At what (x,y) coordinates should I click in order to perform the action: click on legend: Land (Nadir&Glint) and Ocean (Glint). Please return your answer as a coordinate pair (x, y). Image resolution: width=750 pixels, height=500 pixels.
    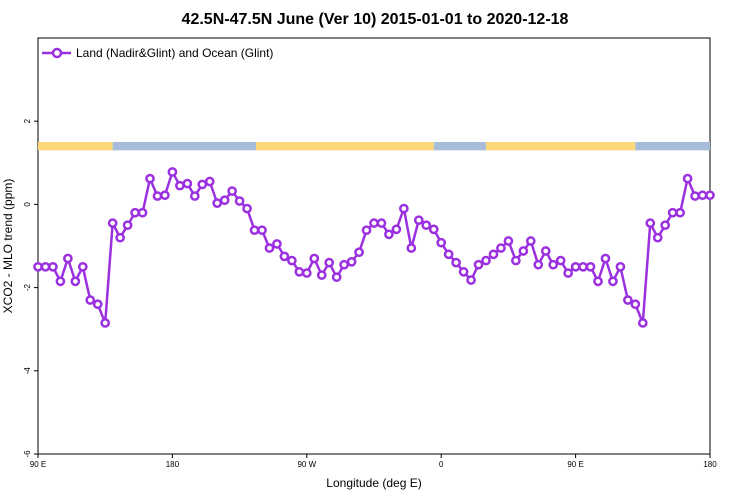
    Looking at the image, I should click on (157, 53).